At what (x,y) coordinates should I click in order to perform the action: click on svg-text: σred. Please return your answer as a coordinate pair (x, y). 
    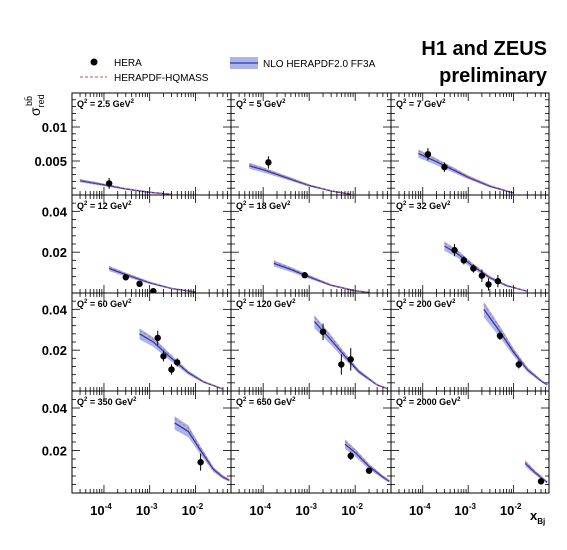
    Looking at the image, I should click on (36, 105).